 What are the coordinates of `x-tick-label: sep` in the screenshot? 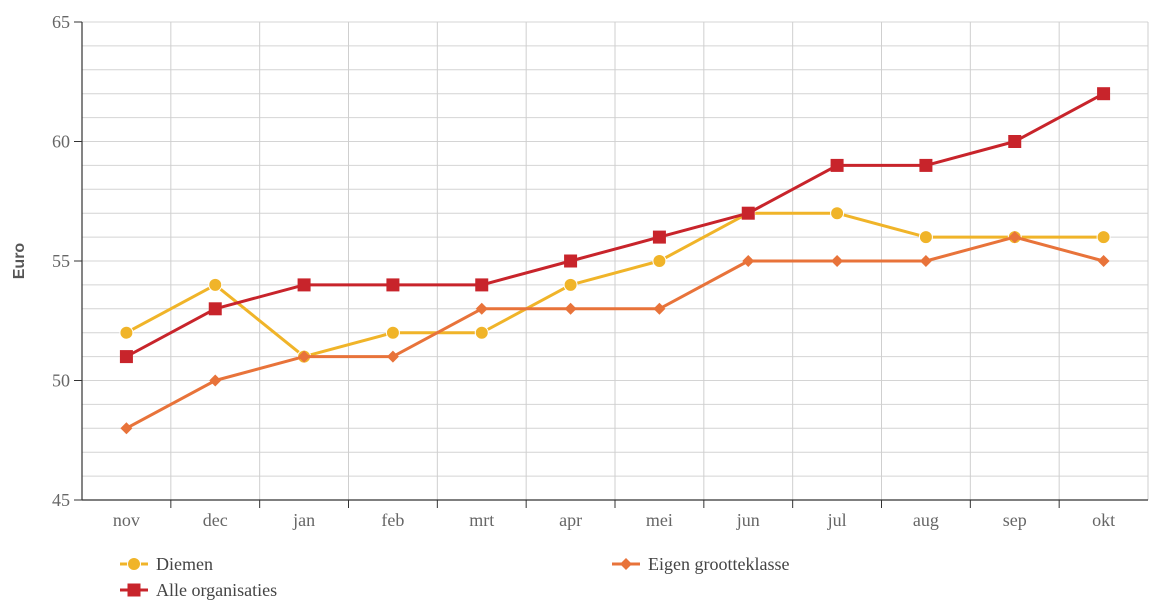 It's located at (1015, 520).